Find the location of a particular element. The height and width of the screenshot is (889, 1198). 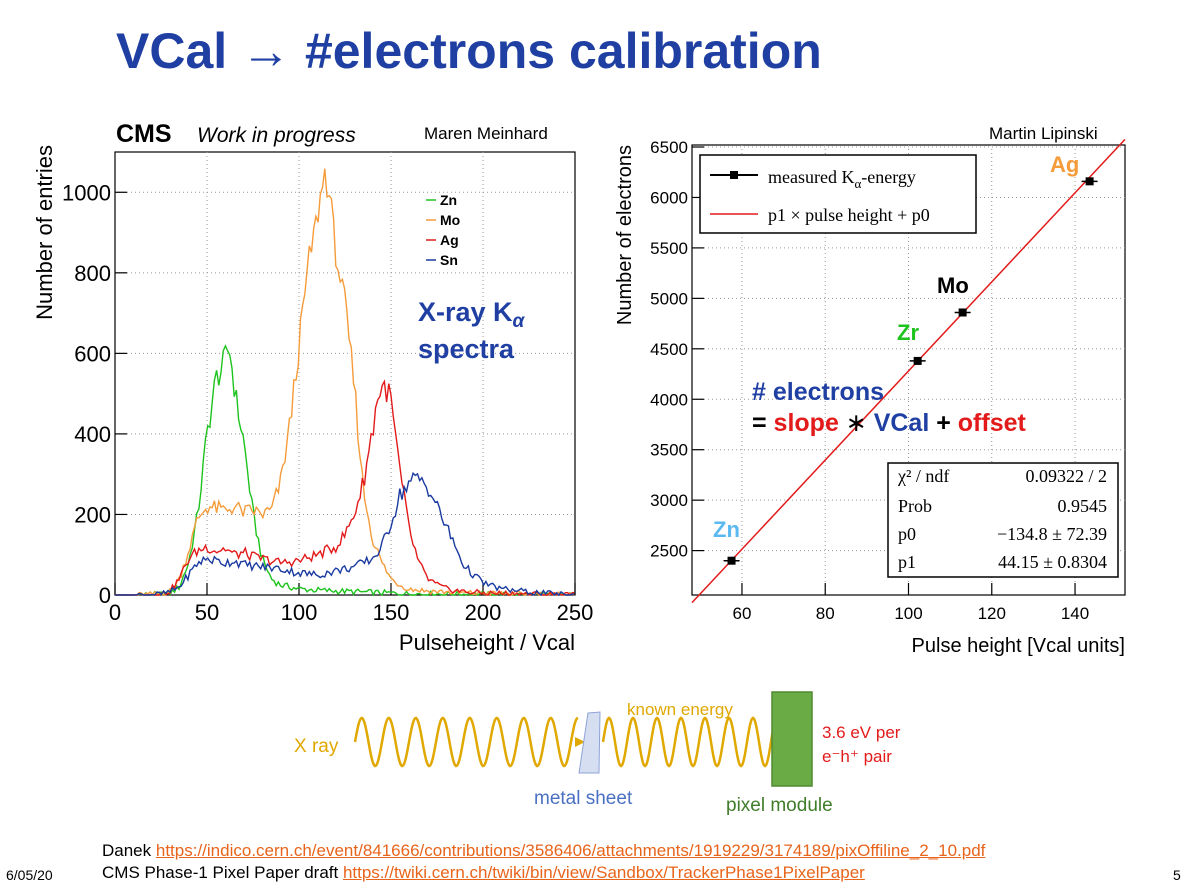

formula-vcal: VCal is located at coordinates (902, 423).